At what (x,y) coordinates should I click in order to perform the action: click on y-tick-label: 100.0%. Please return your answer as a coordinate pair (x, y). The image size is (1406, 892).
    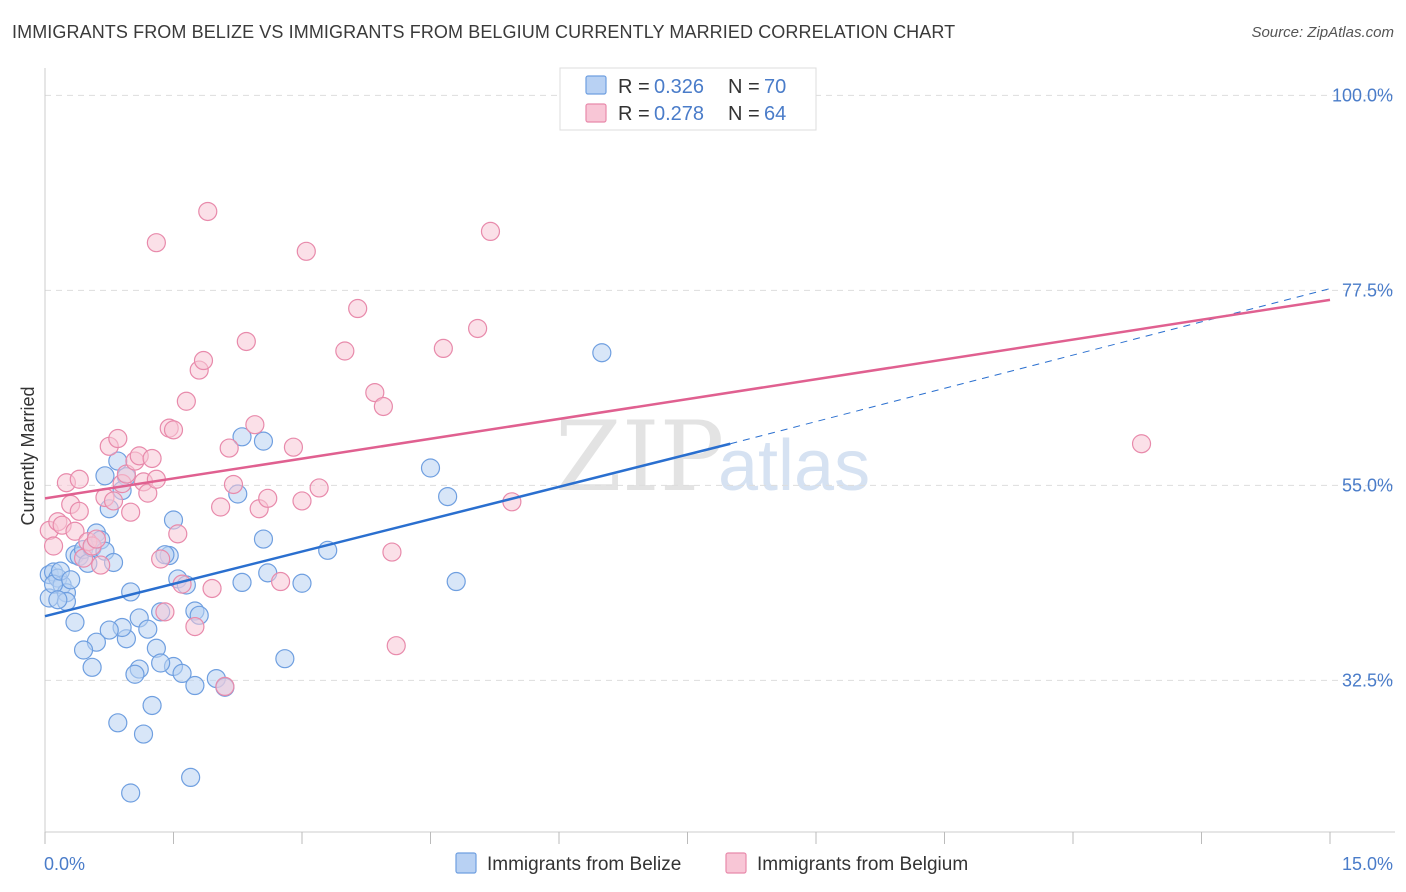
    Looking at the image, I should click on (1362, 95).